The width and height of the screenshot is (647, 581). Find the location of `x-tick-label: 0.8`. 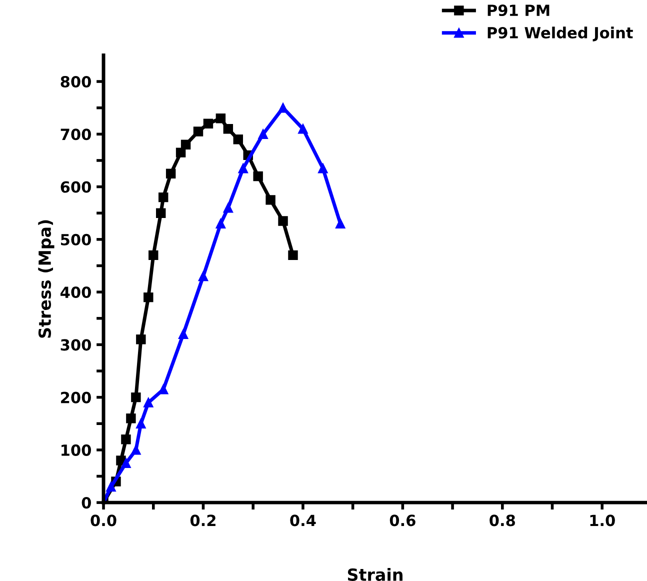

x-tick-label: 0.8 is located at coordinates (502, 520).